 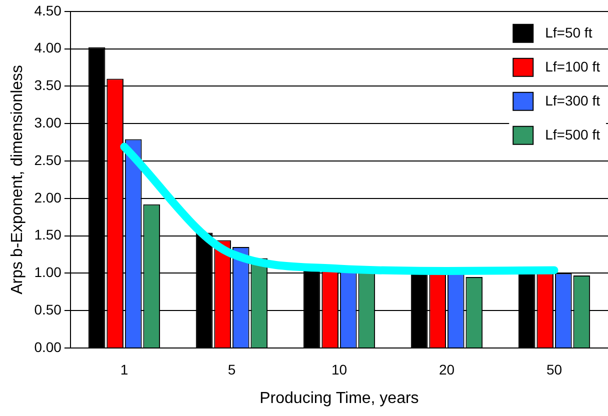 What do you see at coordinates (339, 398) in the screenshot?
I see `x-axis-title: Producing Time, years` at bounding box center [339, 398].